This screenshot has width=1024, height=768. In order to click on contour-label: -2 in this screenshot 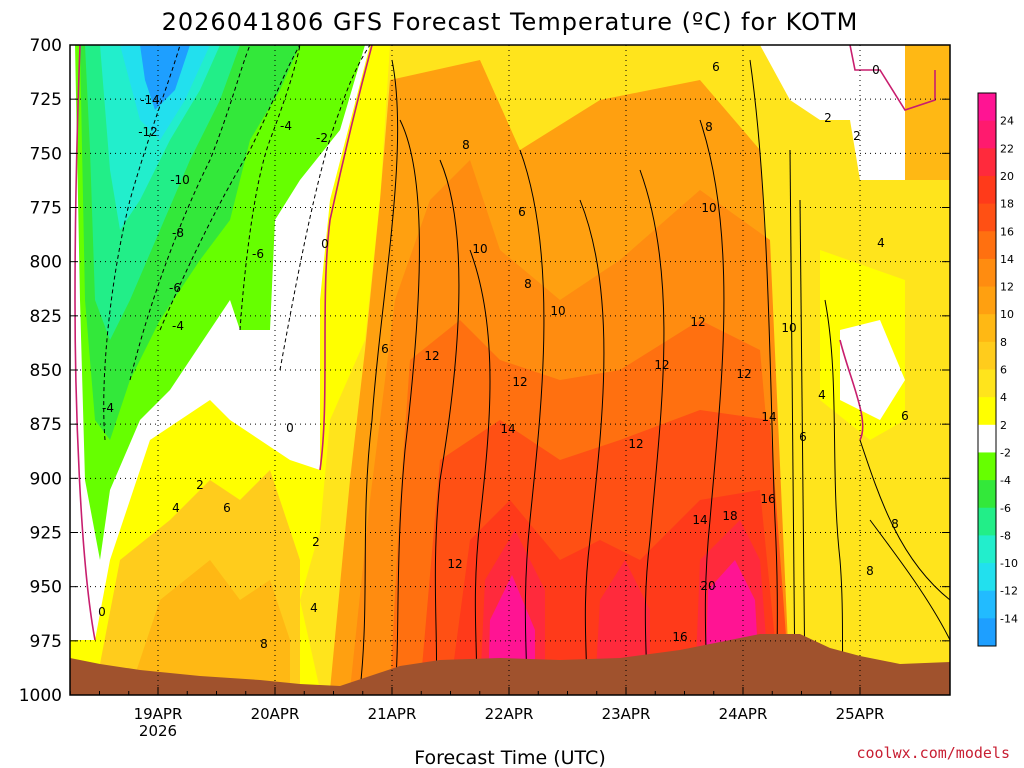, I will do `click(322, 138)`.